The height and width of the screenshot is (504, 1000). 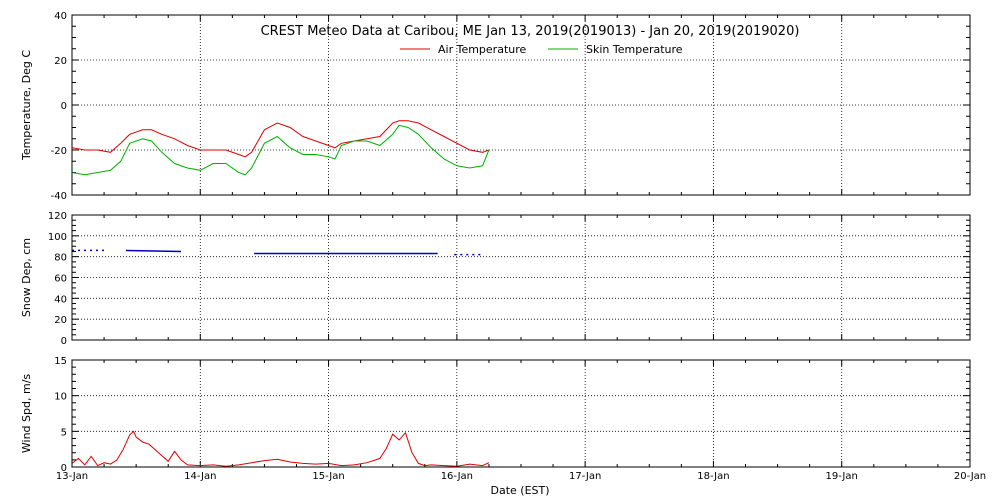 I want to click on x-tick-label: 13-Jan, so click(x=72, y=476).